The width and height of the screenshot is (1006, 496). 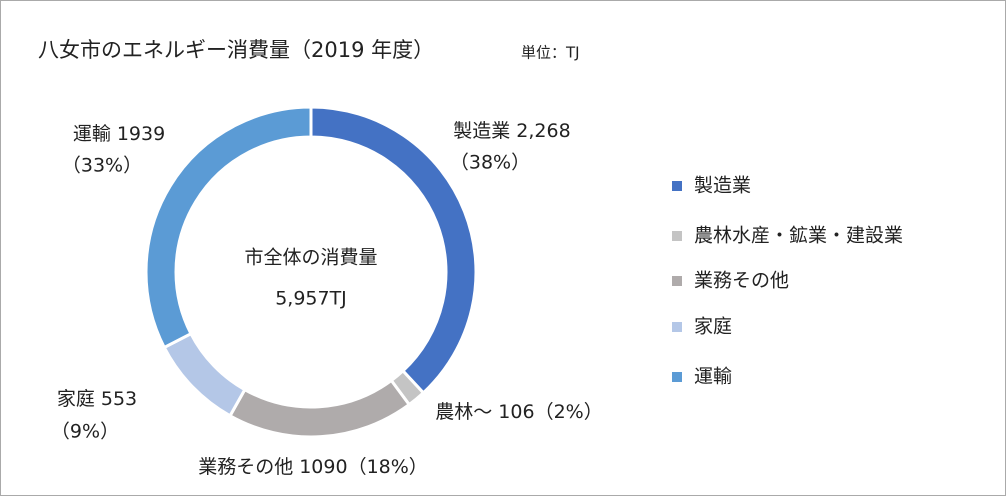 What do you see at coordinates (713, 327) in the screenshot?
I see `legend-label: 家庭` at bounding box center [713, 327].